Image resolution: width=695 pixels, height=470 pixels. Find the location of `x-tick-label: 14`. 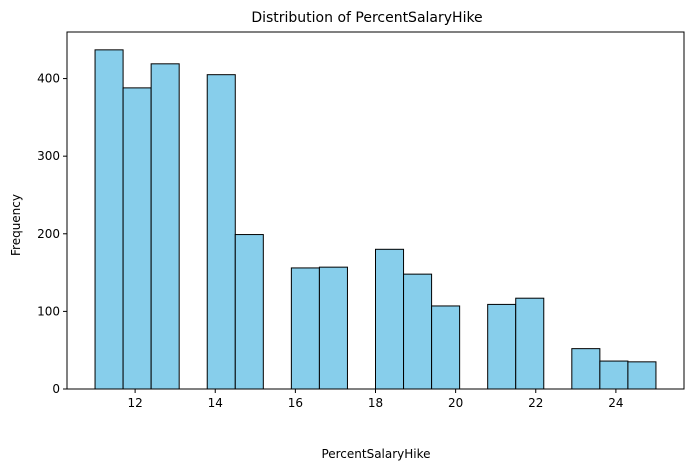

x-tick-label: 14 is located at coordinates (215, 403).